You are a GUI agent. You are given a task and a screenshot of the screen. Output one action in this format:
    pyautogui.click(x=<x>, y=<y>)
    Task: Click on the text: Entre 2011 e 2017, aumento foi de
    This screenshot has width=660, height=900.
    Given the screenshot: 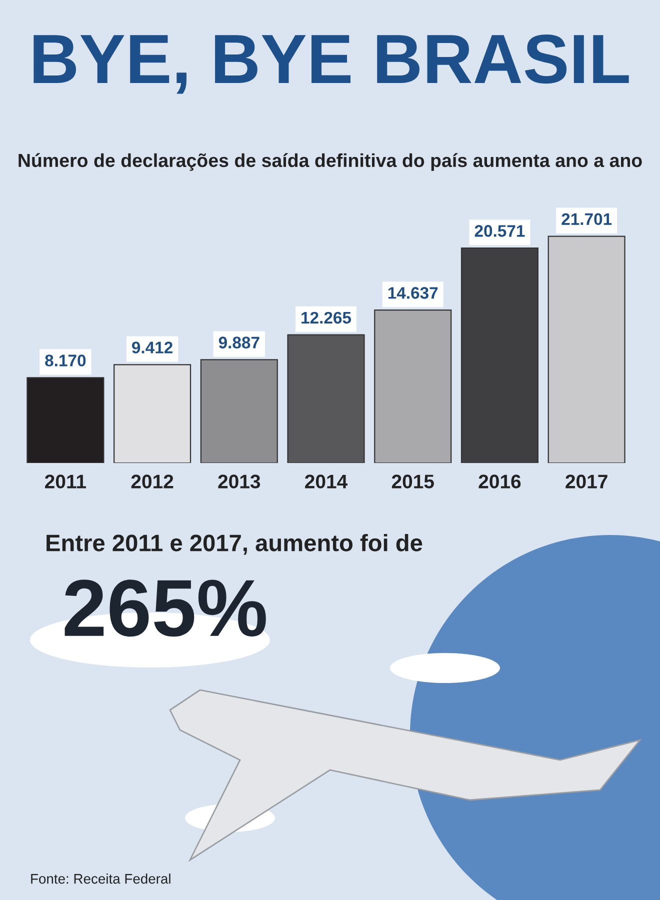 What is the action you would take?
    pyautogui.click(x=234, y=544)
    